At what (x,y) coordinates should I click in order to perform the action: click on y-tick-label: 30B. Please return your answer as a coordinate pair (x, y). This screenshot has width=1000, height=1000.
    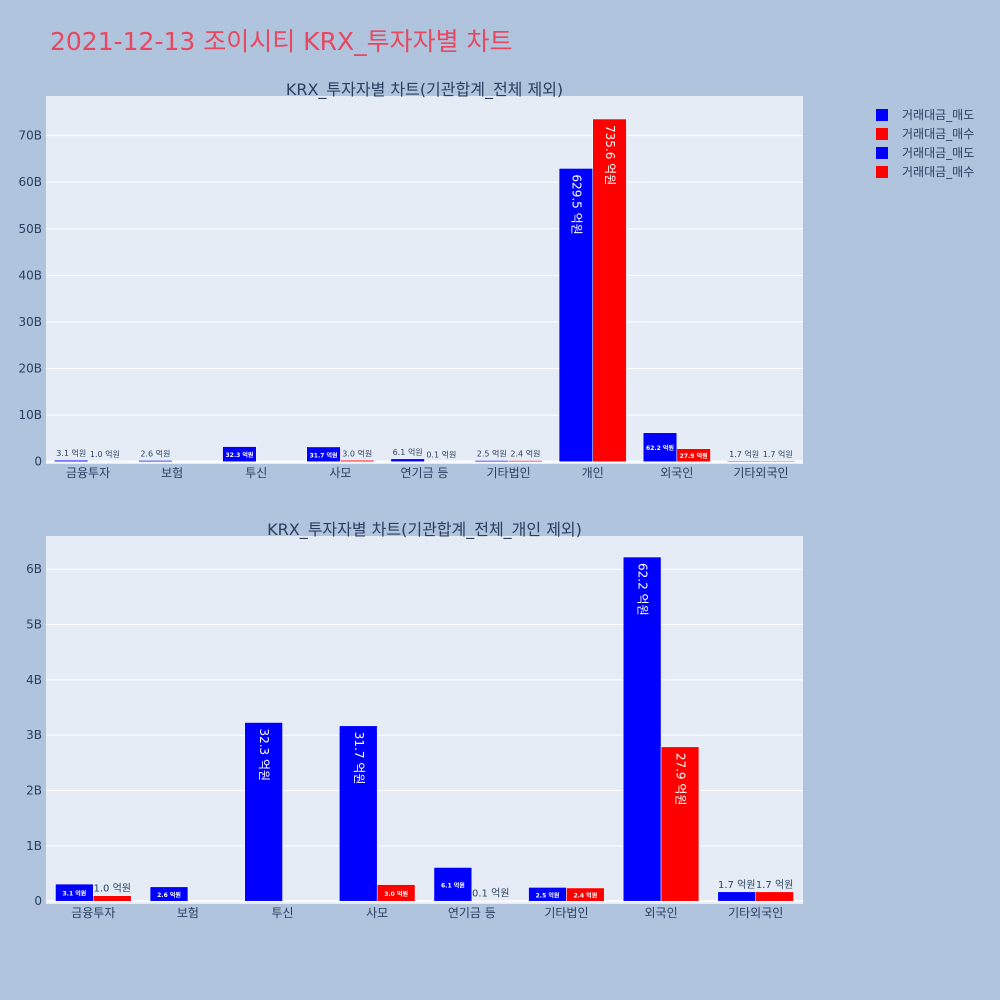
    Looking at the image, I should click on (30, 322).